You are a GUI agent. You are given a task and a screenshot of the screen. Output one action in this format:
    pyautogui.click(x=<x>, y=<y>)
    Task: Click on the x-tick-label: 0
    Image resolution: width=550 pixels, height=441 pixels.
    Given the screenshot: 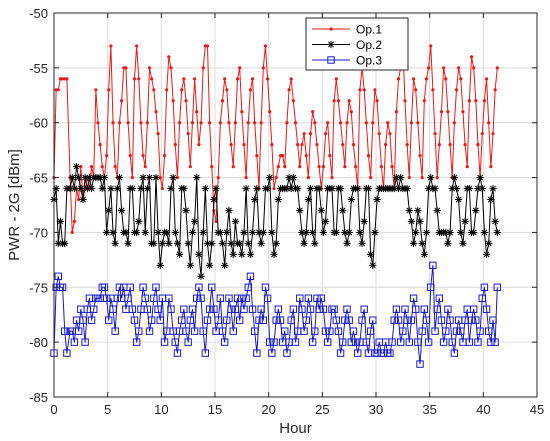 What is the action you would take?
    pyautogui.click(x=53, y=409)
    